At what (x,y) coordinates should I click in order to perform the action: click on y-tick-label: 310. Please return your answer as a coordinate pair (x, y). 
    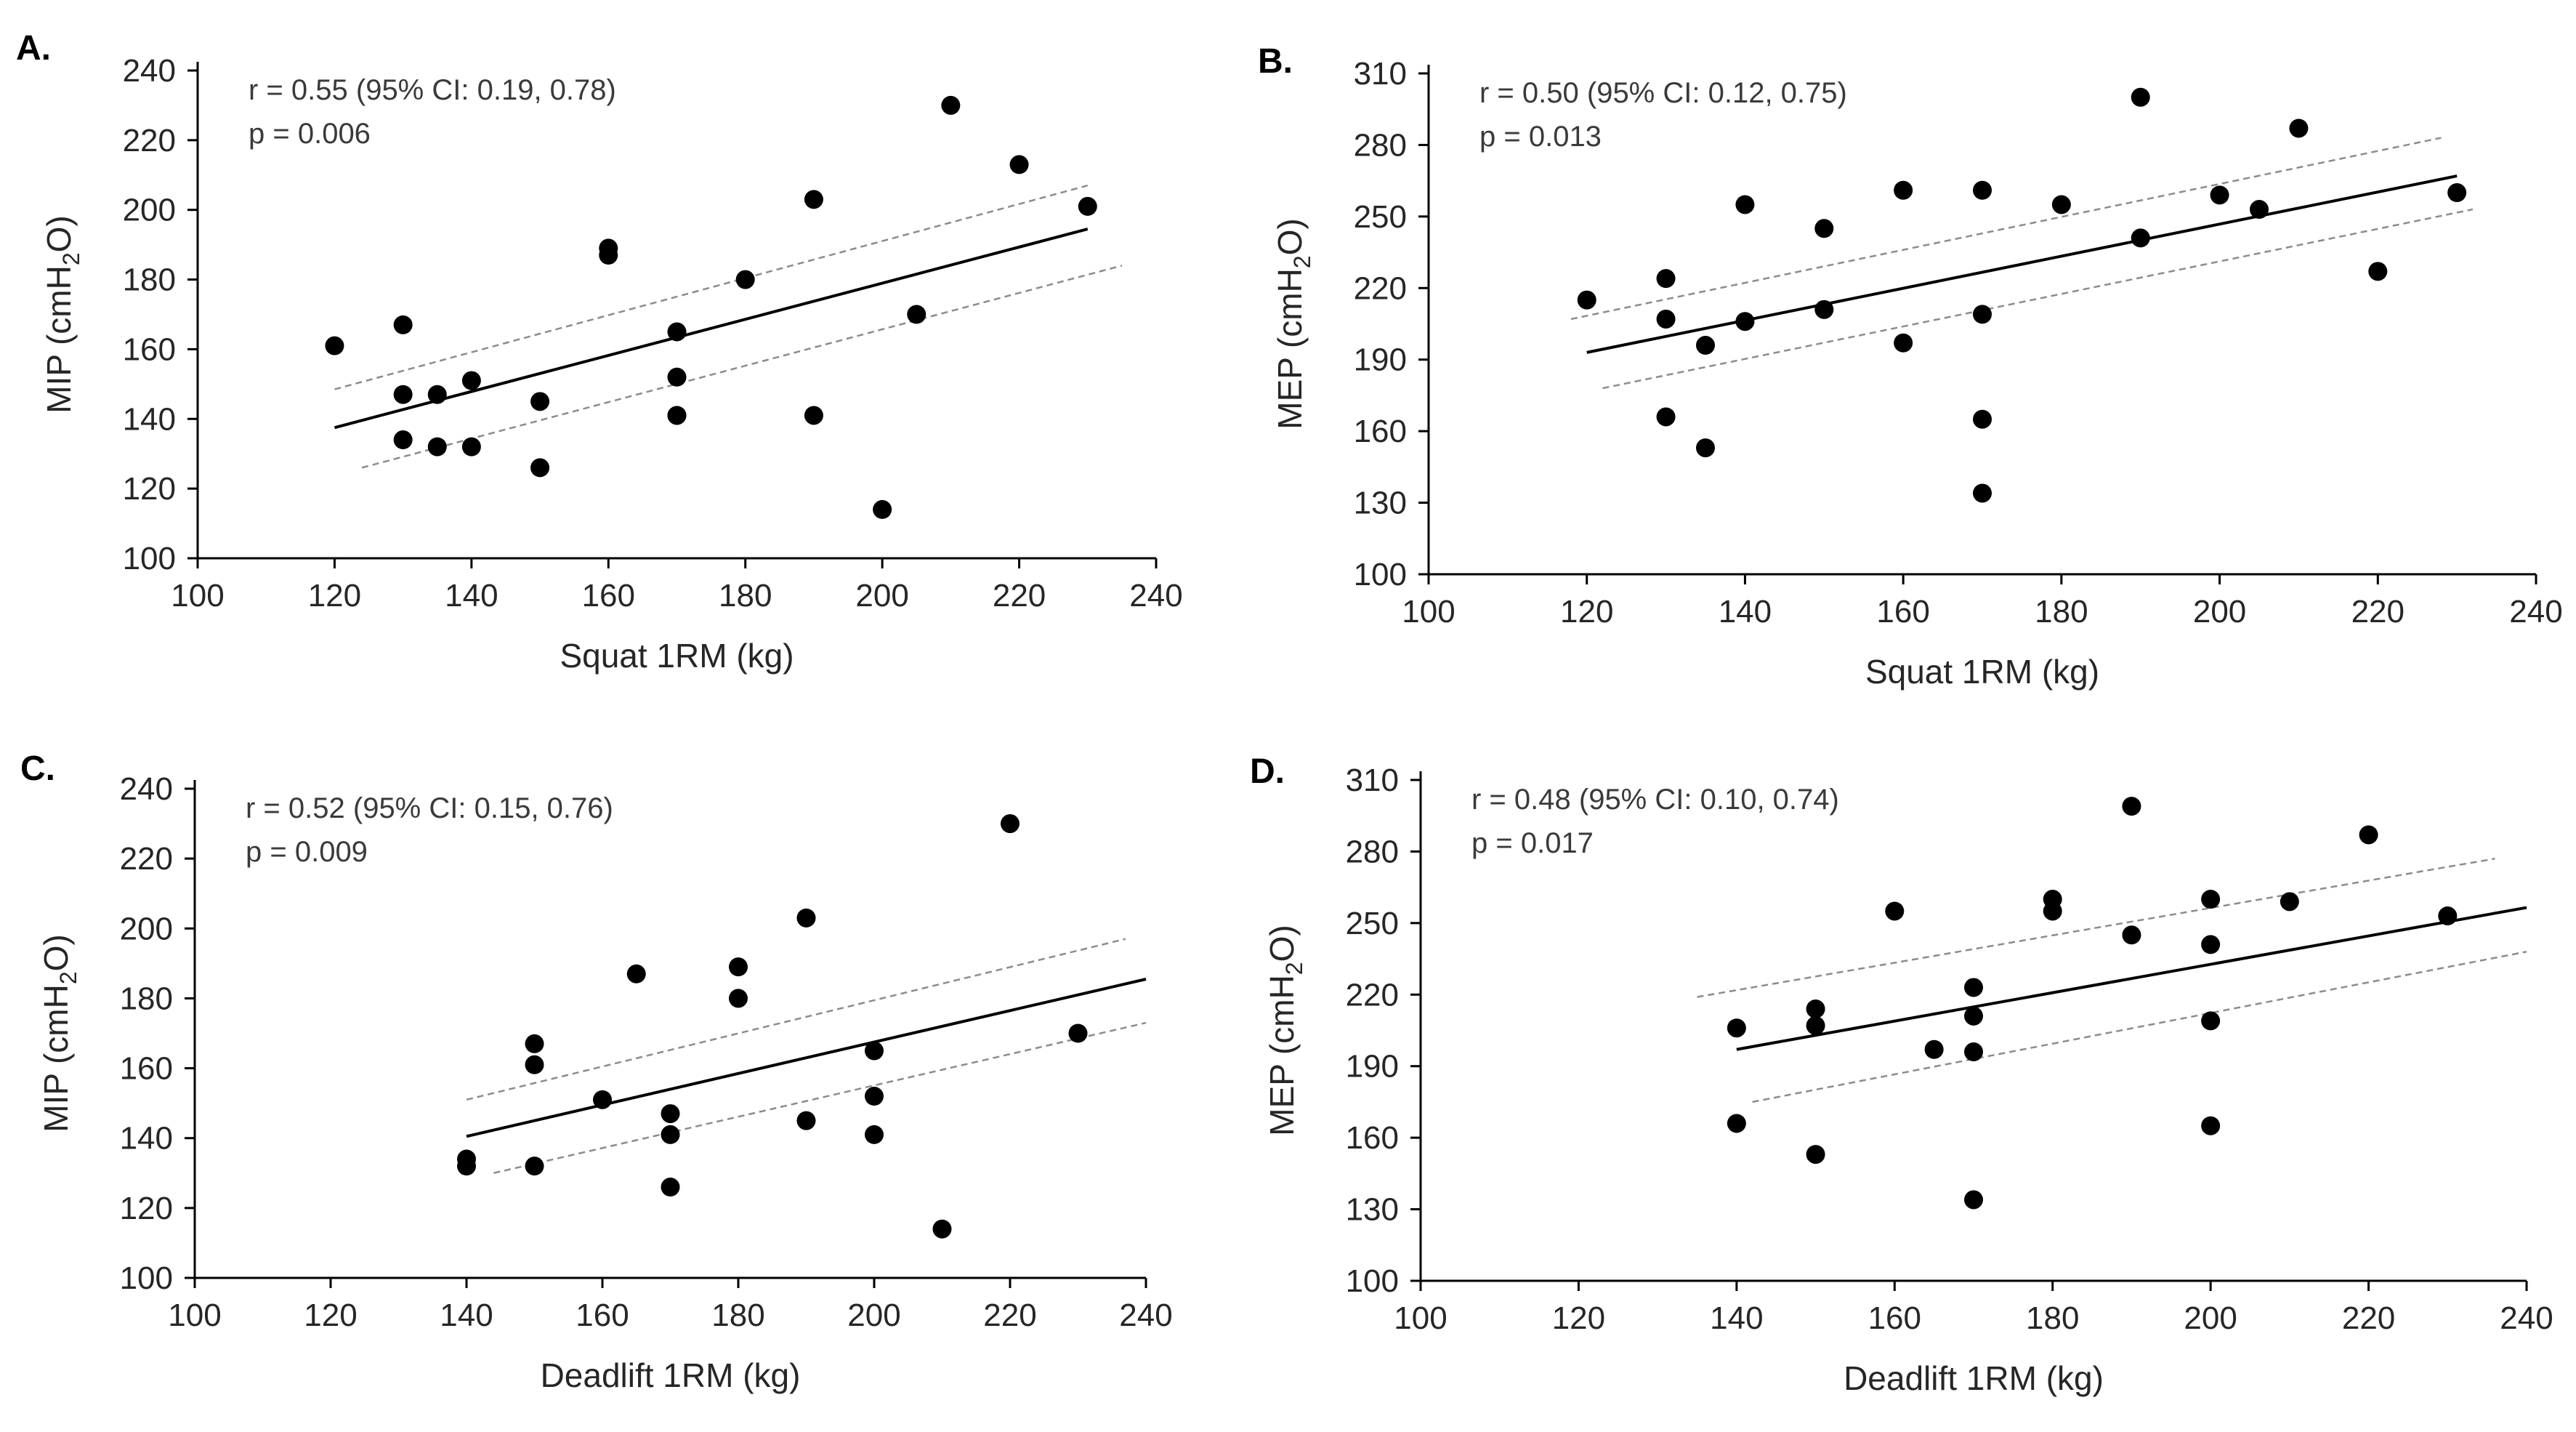
    Looking at the image, I should click on (1381, 74).